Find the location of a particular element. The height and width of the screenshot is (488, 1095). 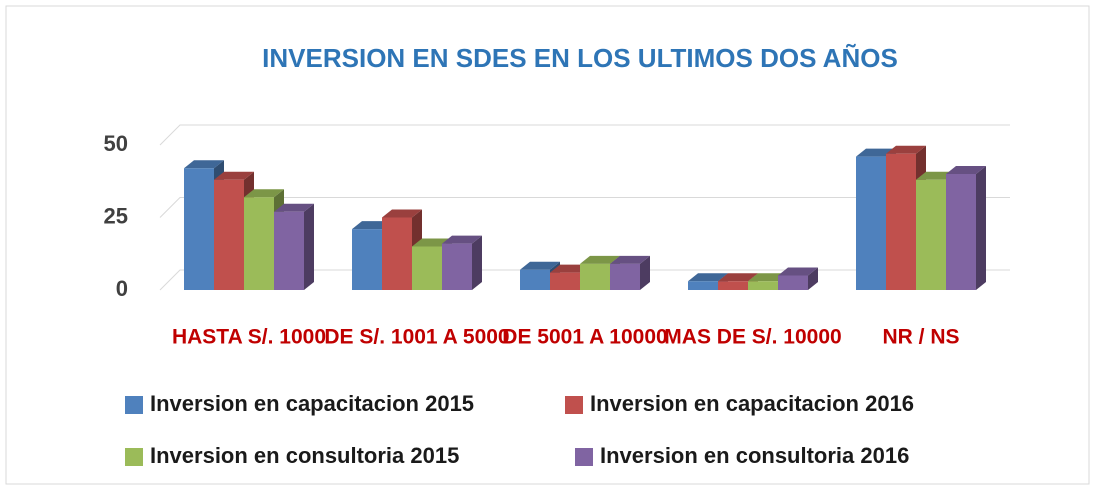

legend-label: Inversion en consultoria 2016 is located at coordinates (754, 455).